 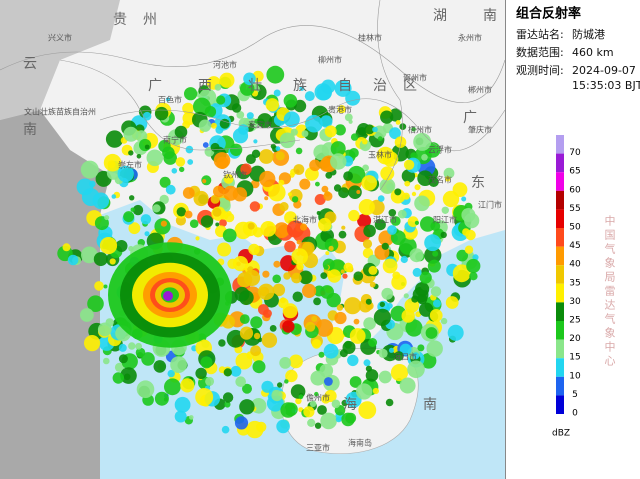 I want to click on city-label: 玉林市, so click(x=380, y=155).